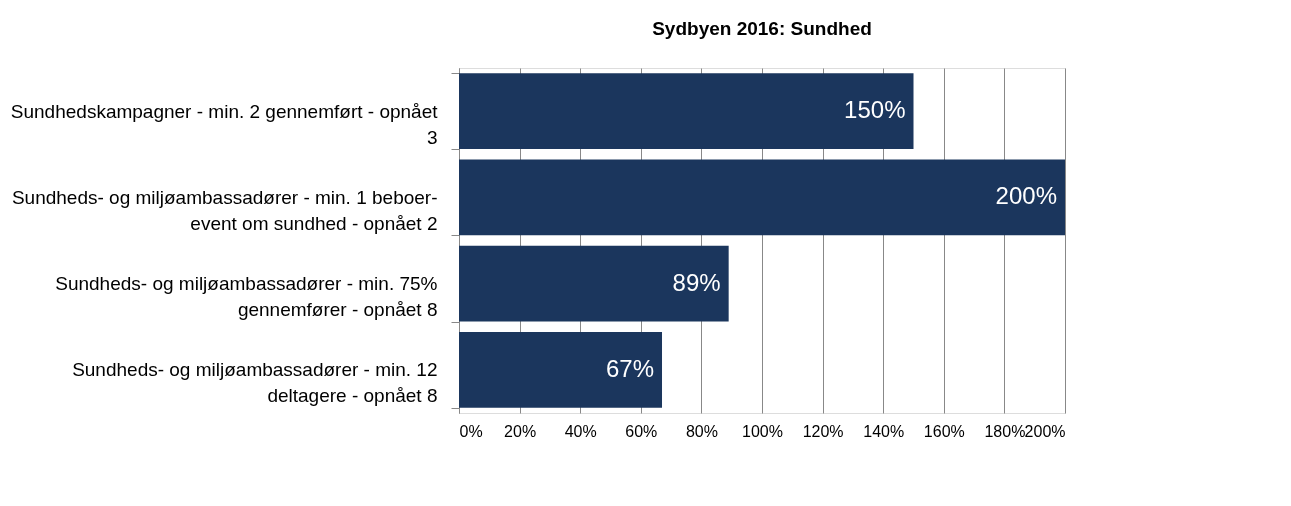 The height and width of the screenshot is (506, 1291). Describe the element at coordinates (823, 431) in the screenshot. I see `x-tick-label: 120%` at that location.